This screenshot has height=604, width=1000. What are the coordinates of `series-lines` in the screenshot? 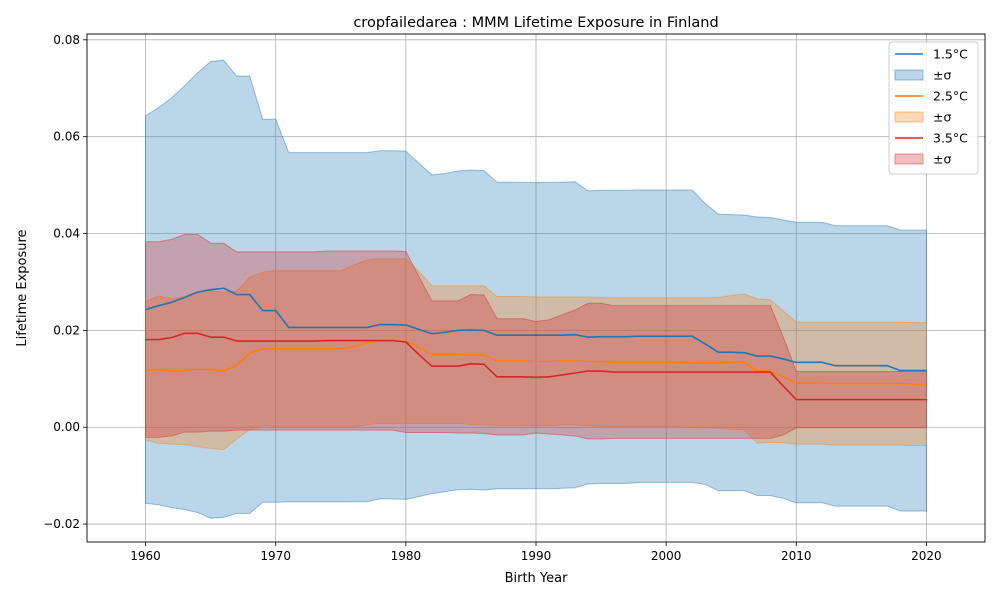 It's located at (536, 344).